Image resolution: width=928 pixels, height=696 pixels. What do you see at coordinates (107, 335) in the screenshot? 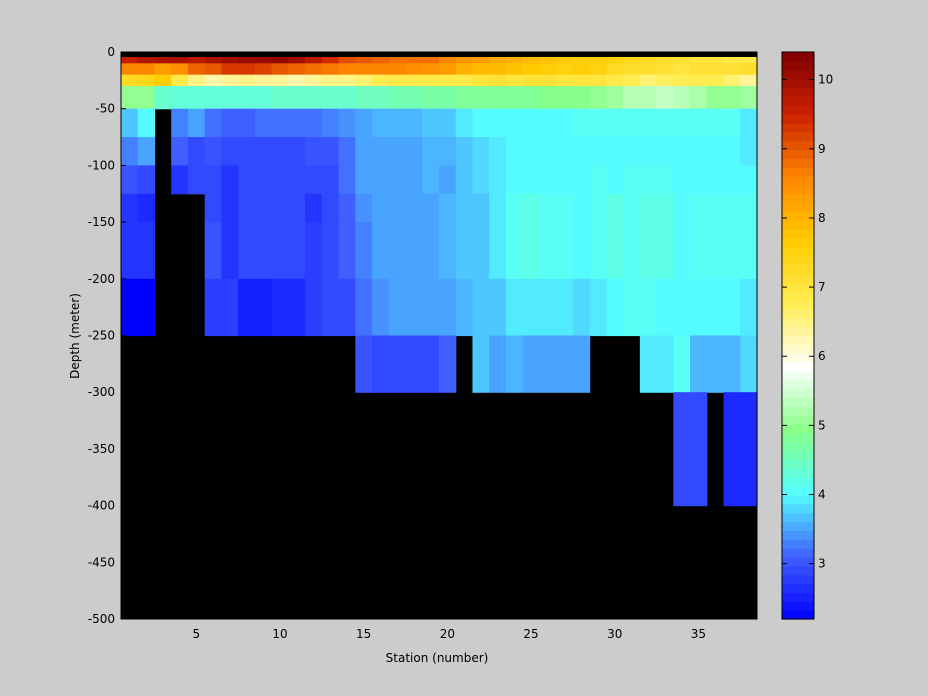
I see `y-axis: 0 -50 -100 -150 -200 -250 -300 -350 -400 -450 -500` at bounding box center [107, 335].